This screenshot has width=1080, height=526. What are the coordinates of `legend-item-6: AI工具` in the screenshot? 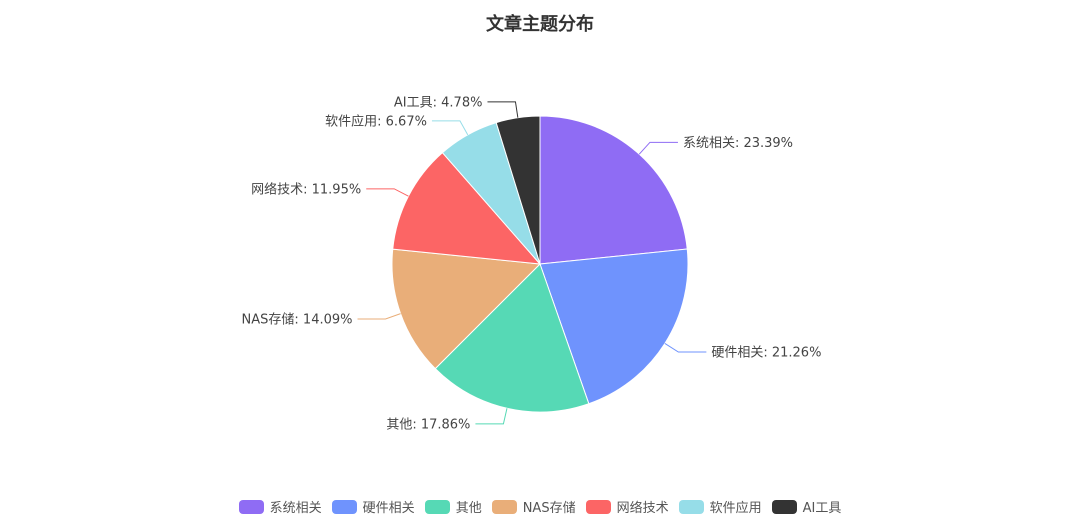 It's located at (806, 506).